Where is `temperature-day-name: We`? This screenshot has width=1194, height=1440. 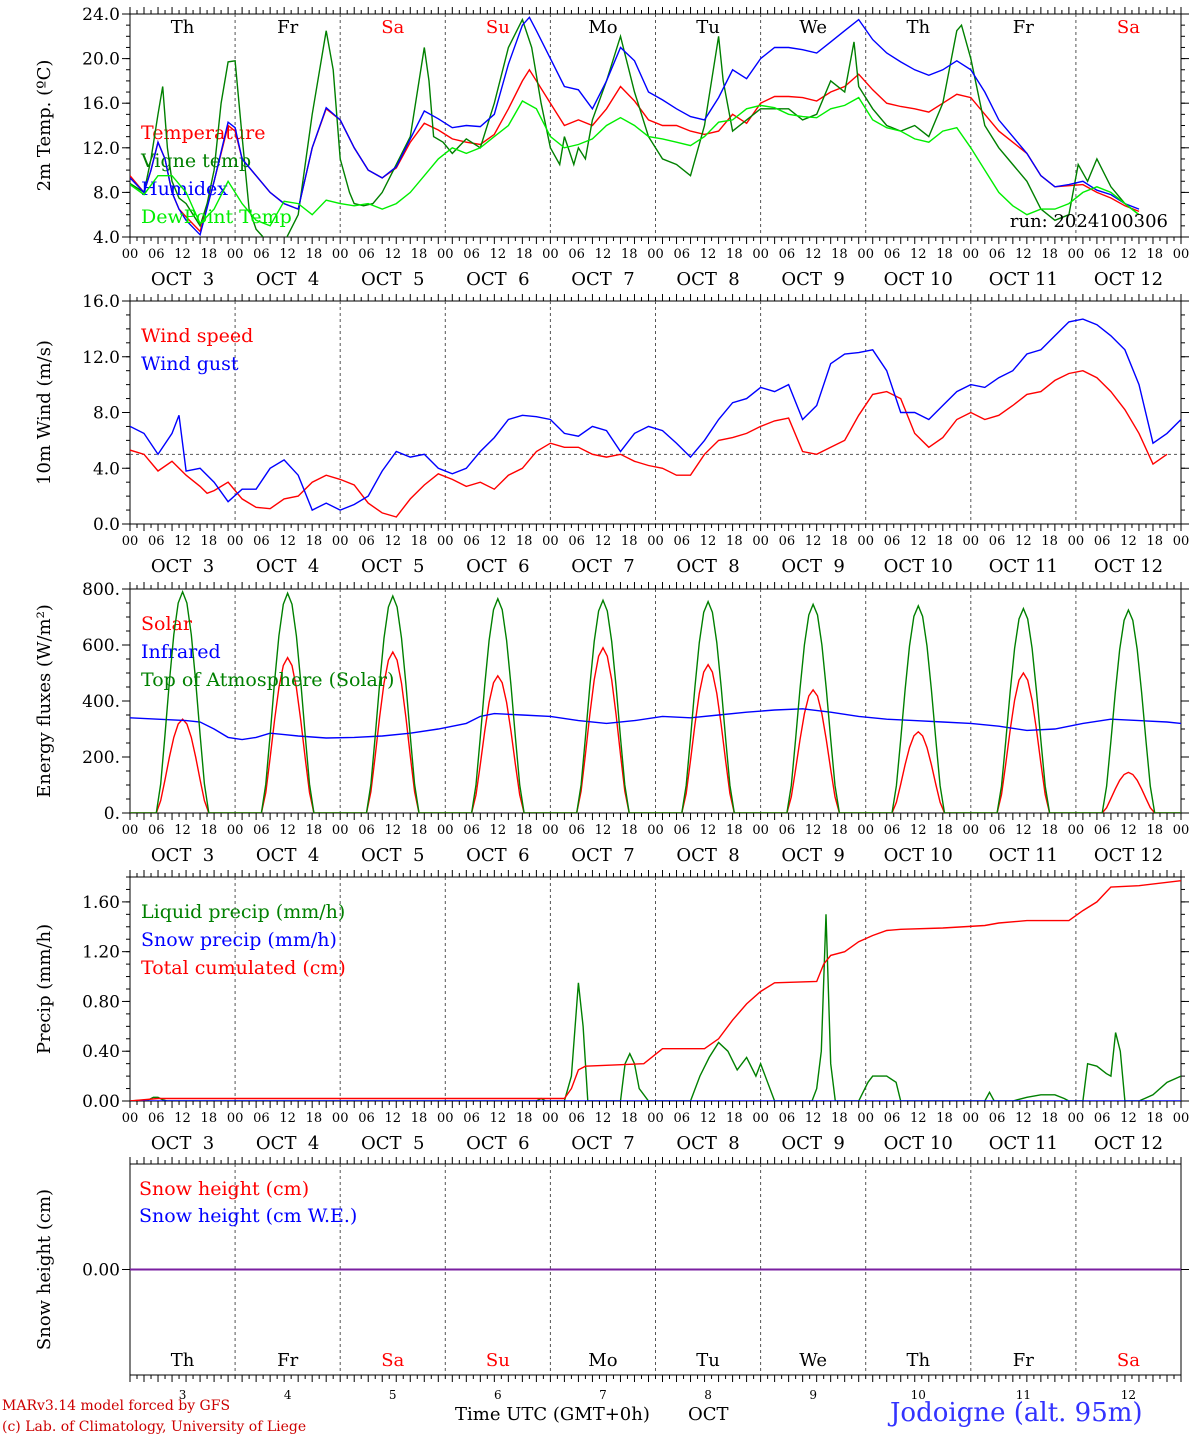 temperature-day-name: We is located at coordinates (813, 27).